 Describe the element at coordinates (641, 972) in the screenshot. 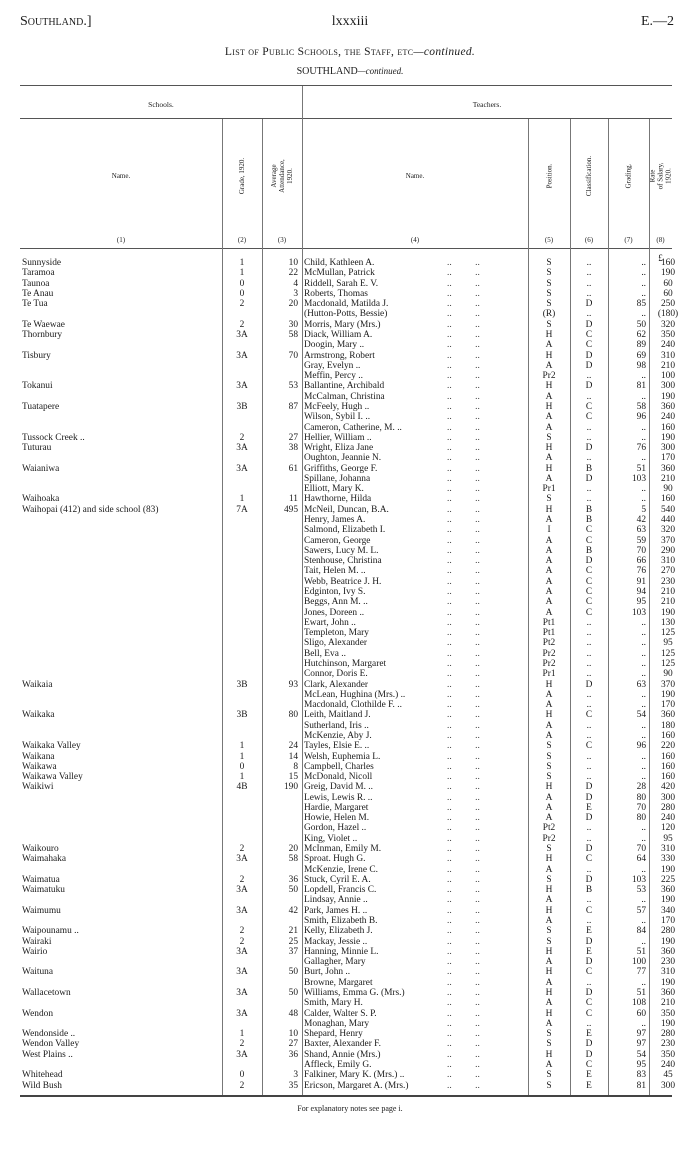

I see `cell-grading: 77` at that location.